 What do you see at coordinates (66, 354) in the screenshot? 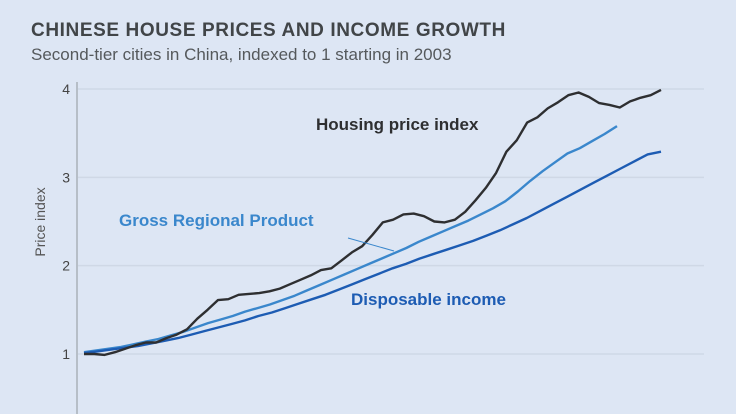
I see `y-tick-label: 1` at bounding box center [66, 354].